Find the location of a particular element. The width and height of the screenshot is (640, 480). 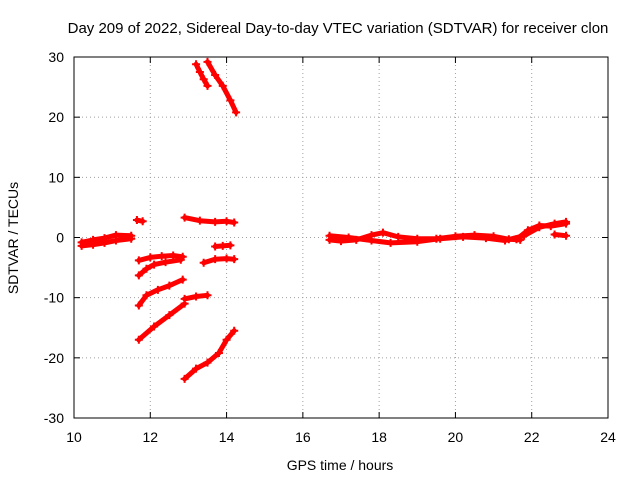

y-tick-label: -30 is located at coordinates (54, 418).